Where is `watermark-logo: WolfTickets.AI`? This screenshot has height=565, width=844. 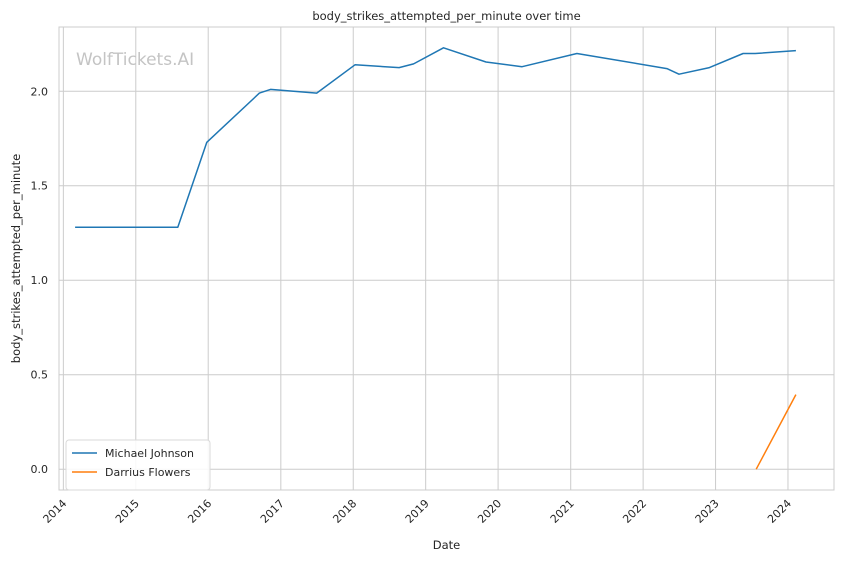 watermark-logo: WolfTickets.AI is located at coordinates (135, 60).